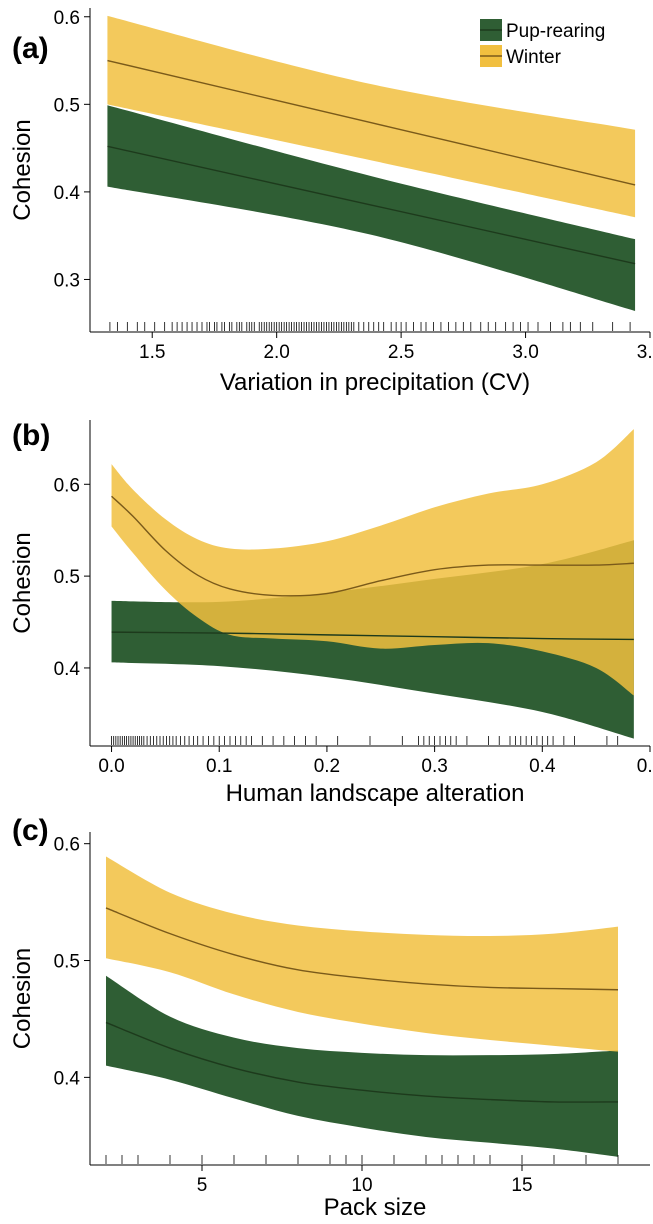 The image size is (653, 1224). What do you see at coordinates (375, 382) in the screenshot?
I see `x-axis-label: Variation in precipitation (CV)` at bounding box center [375, 382].